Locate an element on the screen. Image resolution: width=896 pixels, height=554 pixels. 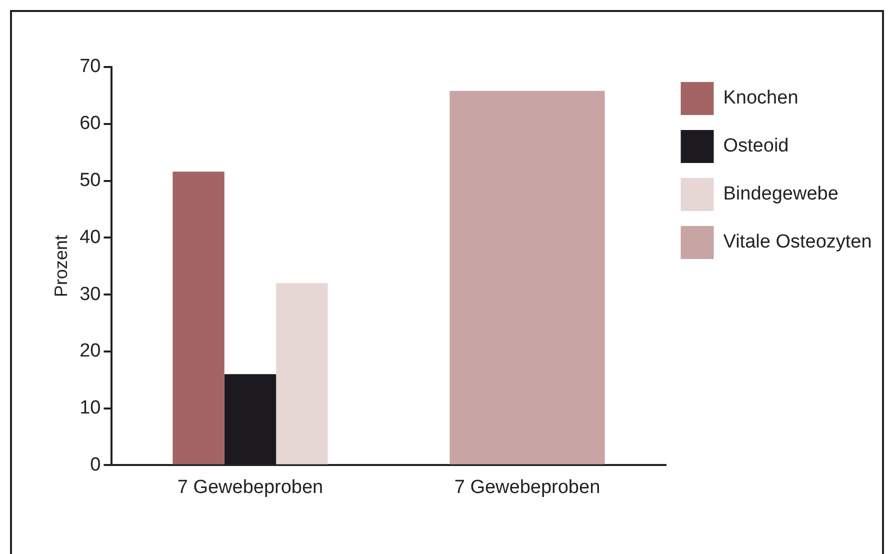
y-tick-label: 10 is located at coordinates (90, 408).